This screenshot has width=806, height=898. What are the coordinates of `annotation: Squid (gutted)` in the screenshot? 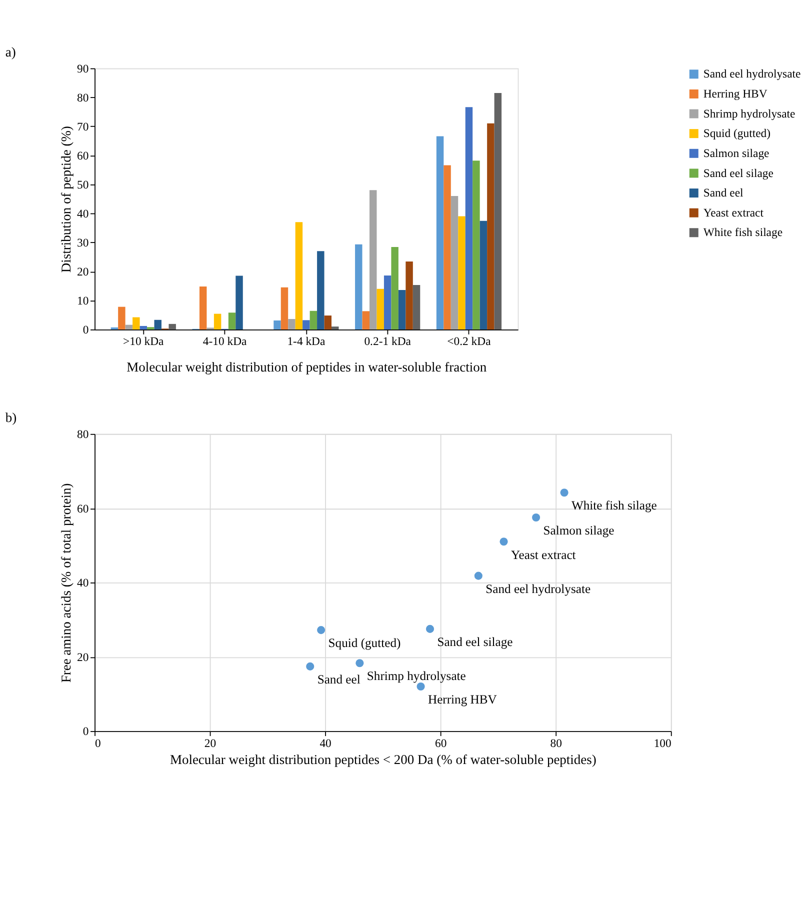 It's located at (364, 643).